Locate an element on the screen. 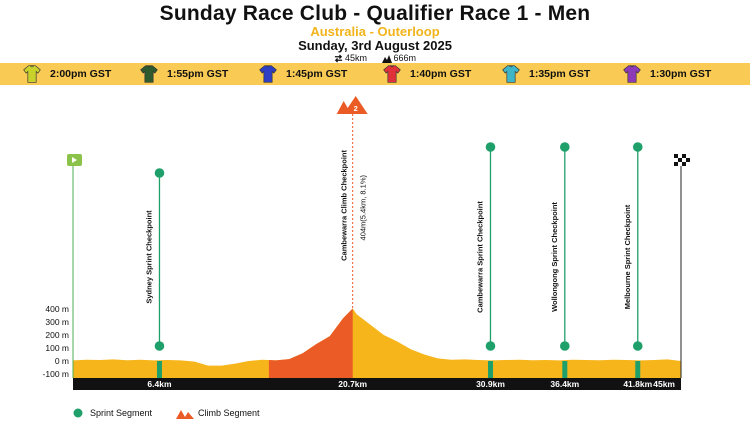 The width and height of the screenshot is (750, 422). wave-3: 1:45pm GST is located at coordinates (302, 74).